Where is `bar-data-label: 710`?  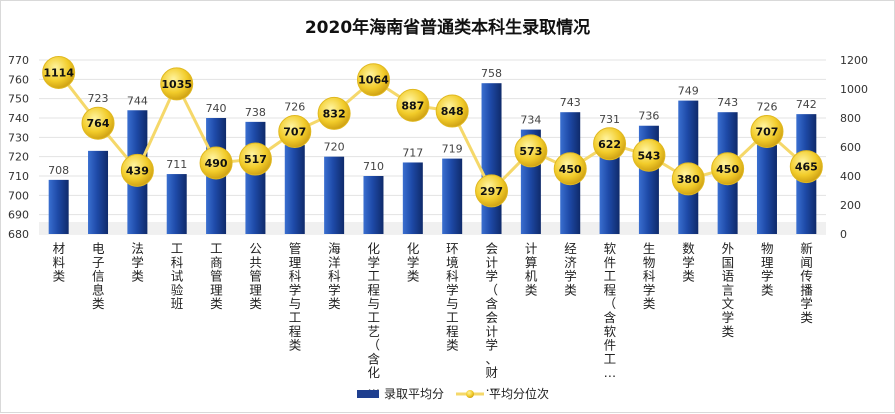 bar-data-label: 710 is located at coordinates (373, 166).